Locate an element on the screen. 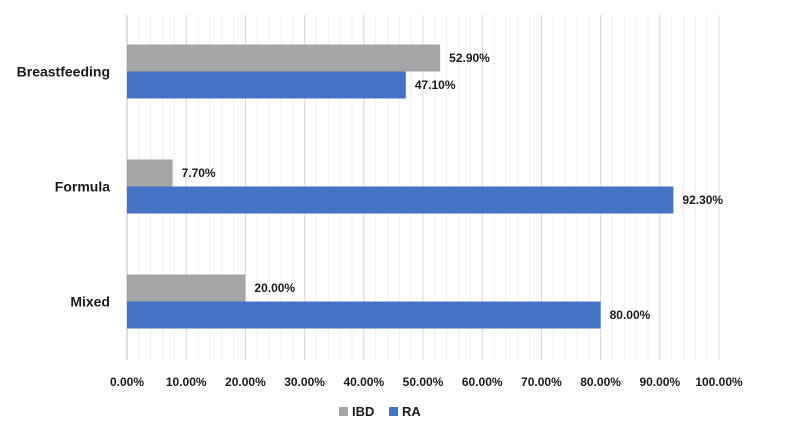 The image size is (799, 437). data-label: 80.00% is located at coordinates (630, 315).